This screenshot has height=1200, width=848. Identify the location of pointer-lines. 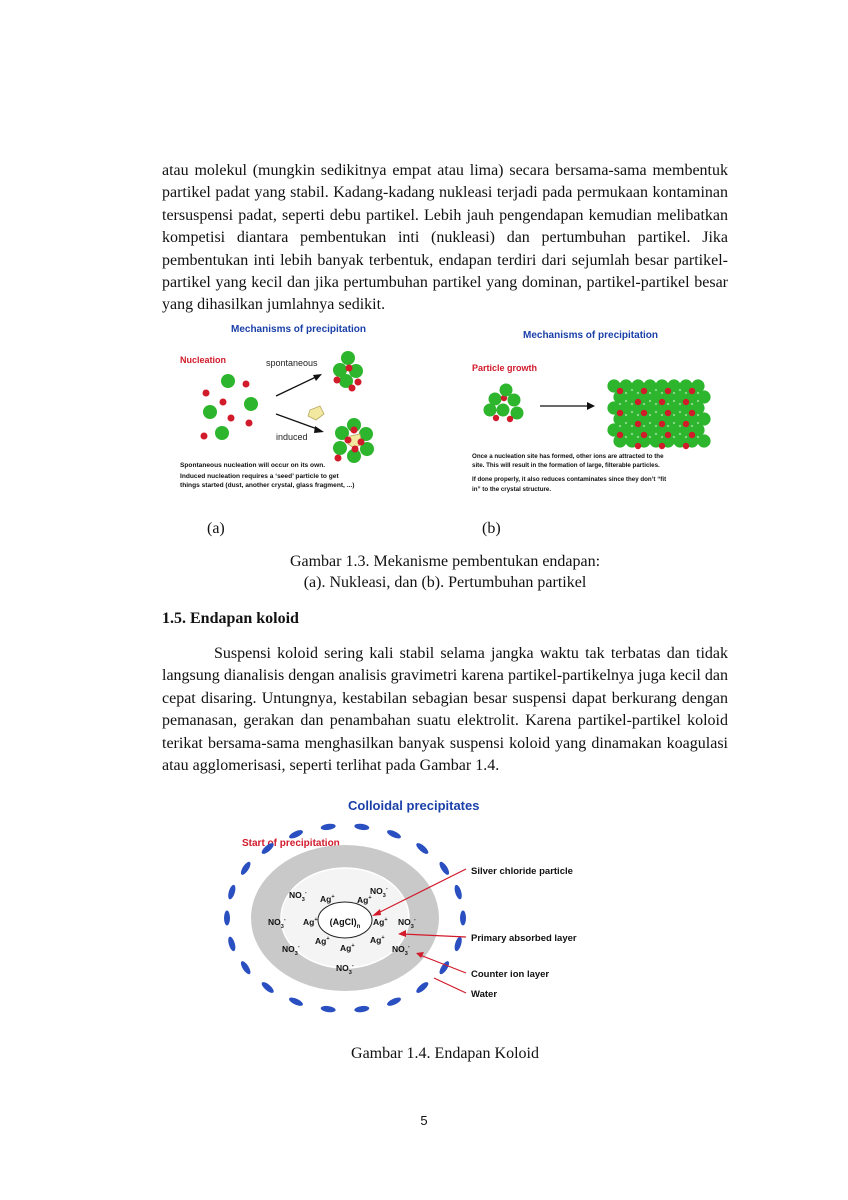
(421, 931).